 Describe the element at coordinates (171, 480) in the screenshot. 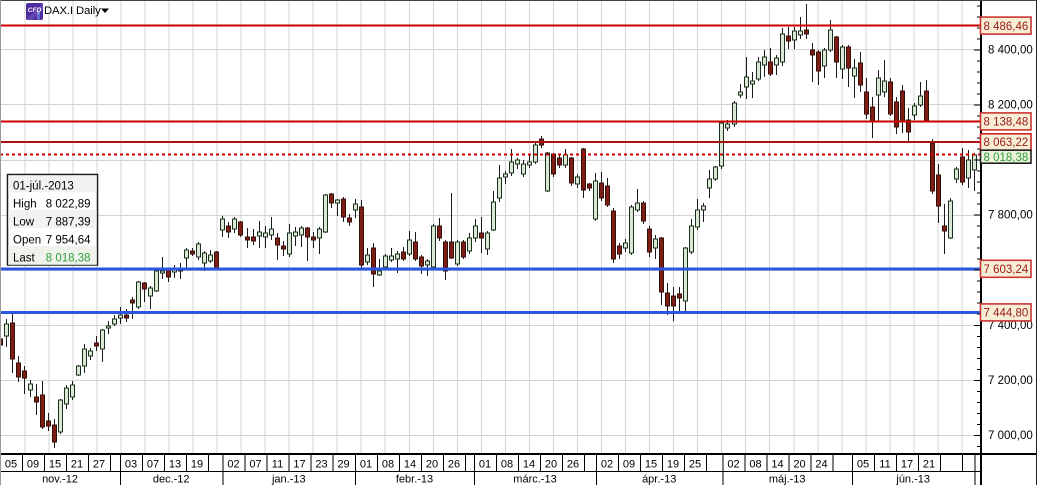

I see `svg-text: dec.-12` at that location.